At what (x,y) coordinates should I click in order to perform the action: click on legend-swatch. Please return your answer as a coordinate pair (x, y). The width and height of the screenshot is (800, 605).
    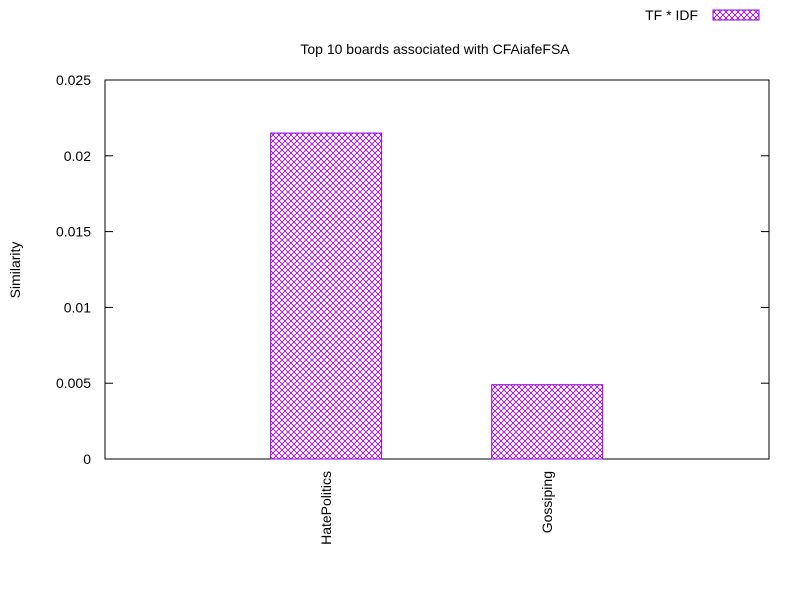
    Looking at the image, I should click on (736, 15).